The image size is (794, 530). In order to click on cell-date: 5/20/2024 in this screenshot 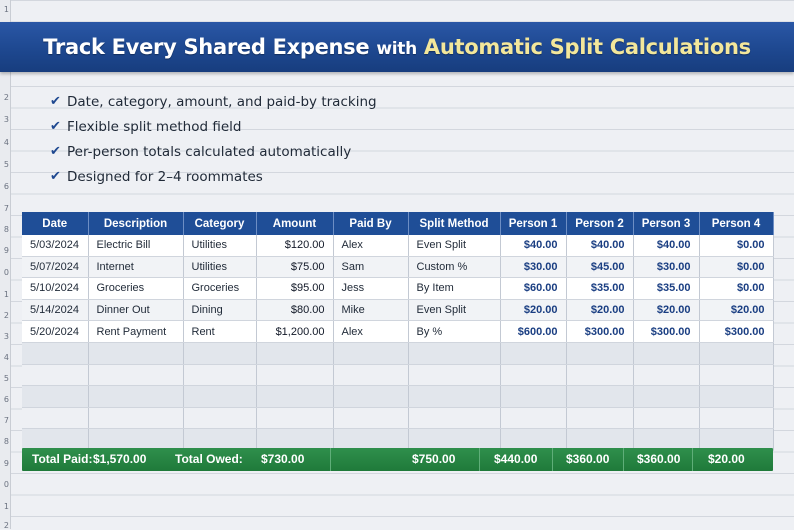, I will do `click(55, 331)`.